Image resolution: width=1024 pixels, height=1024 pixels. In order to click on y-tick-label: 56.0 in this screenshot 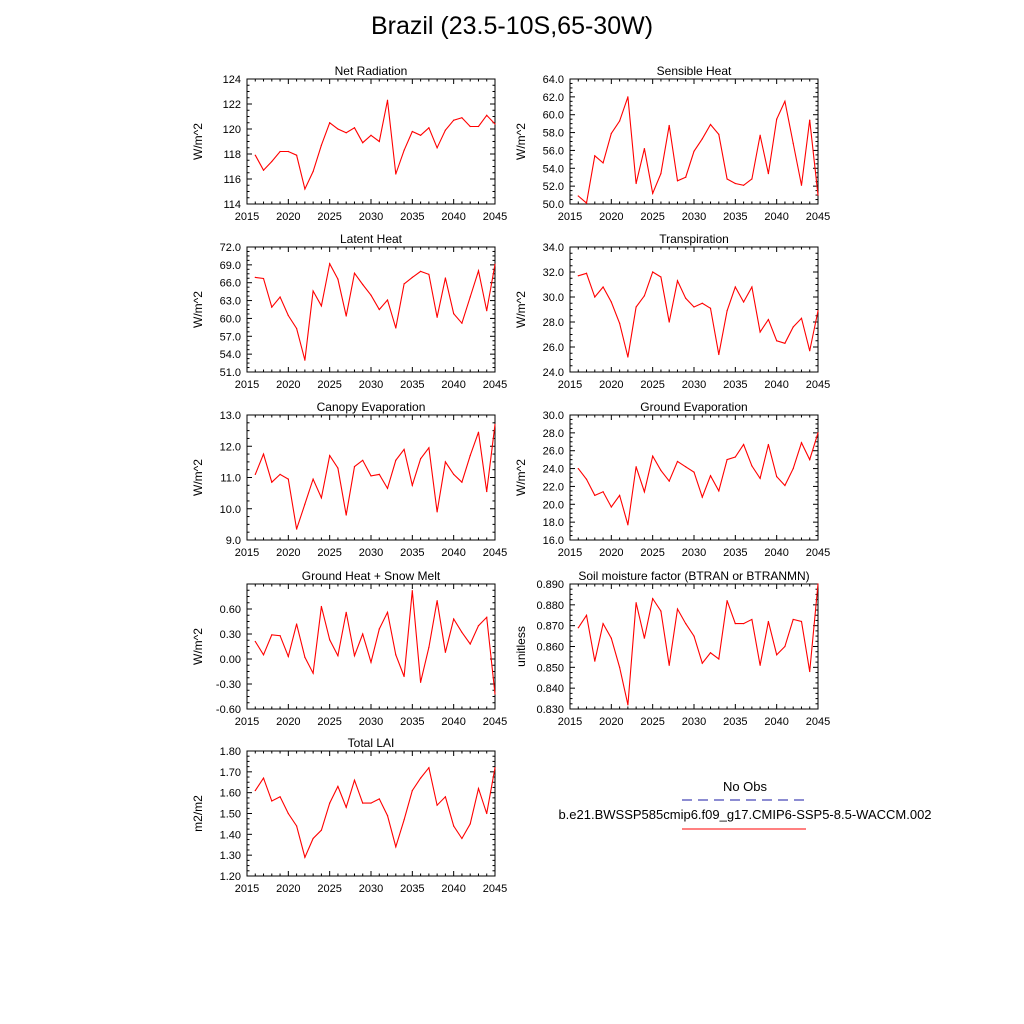, I will do `click(553, 151)`.